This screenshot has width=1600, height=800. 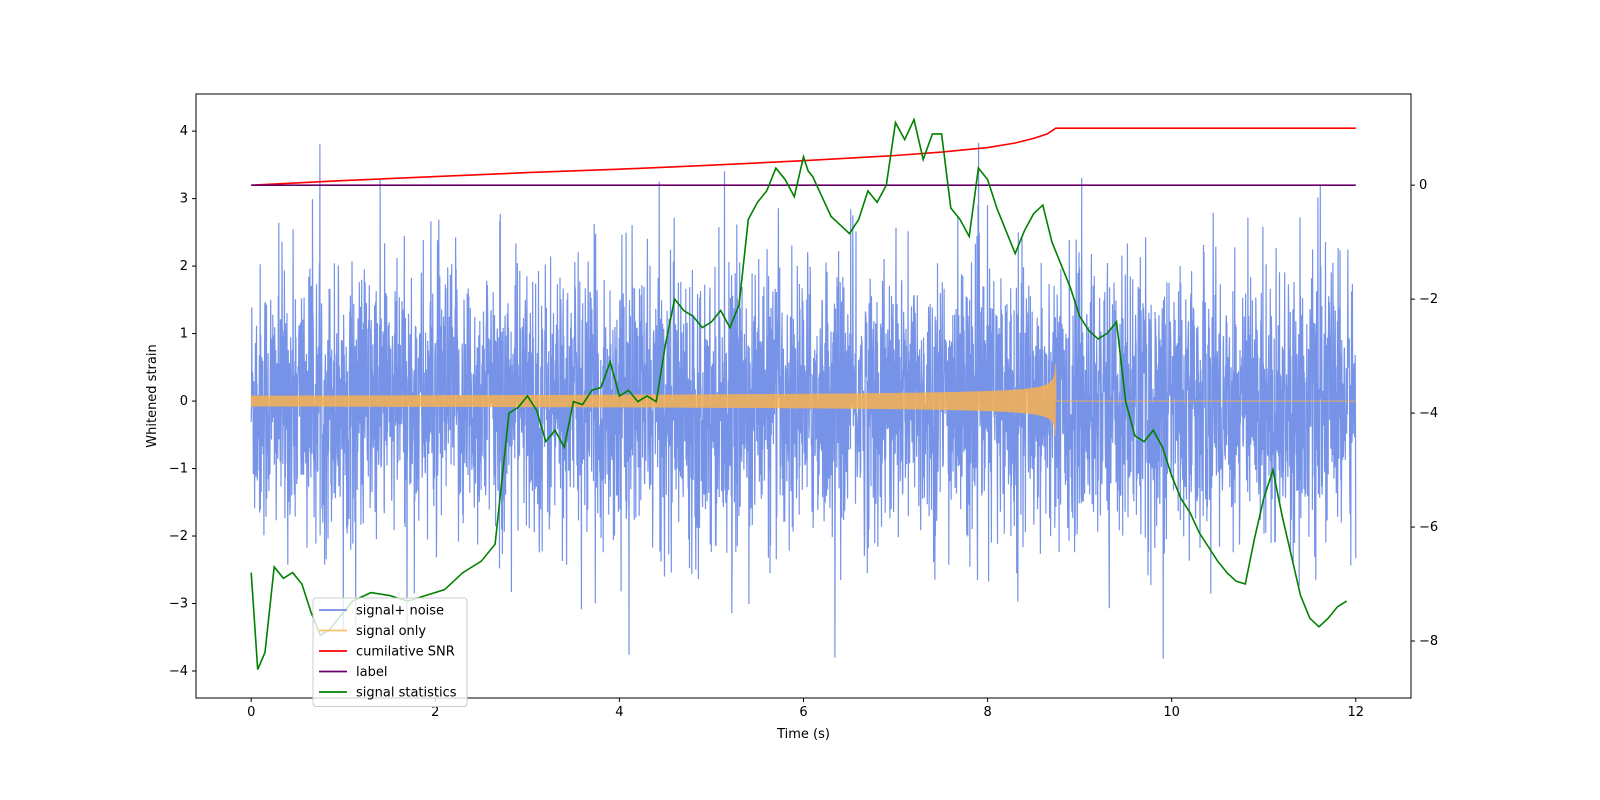 I want to click on series-cumulative-snr-line, so click(x=803, y=156).